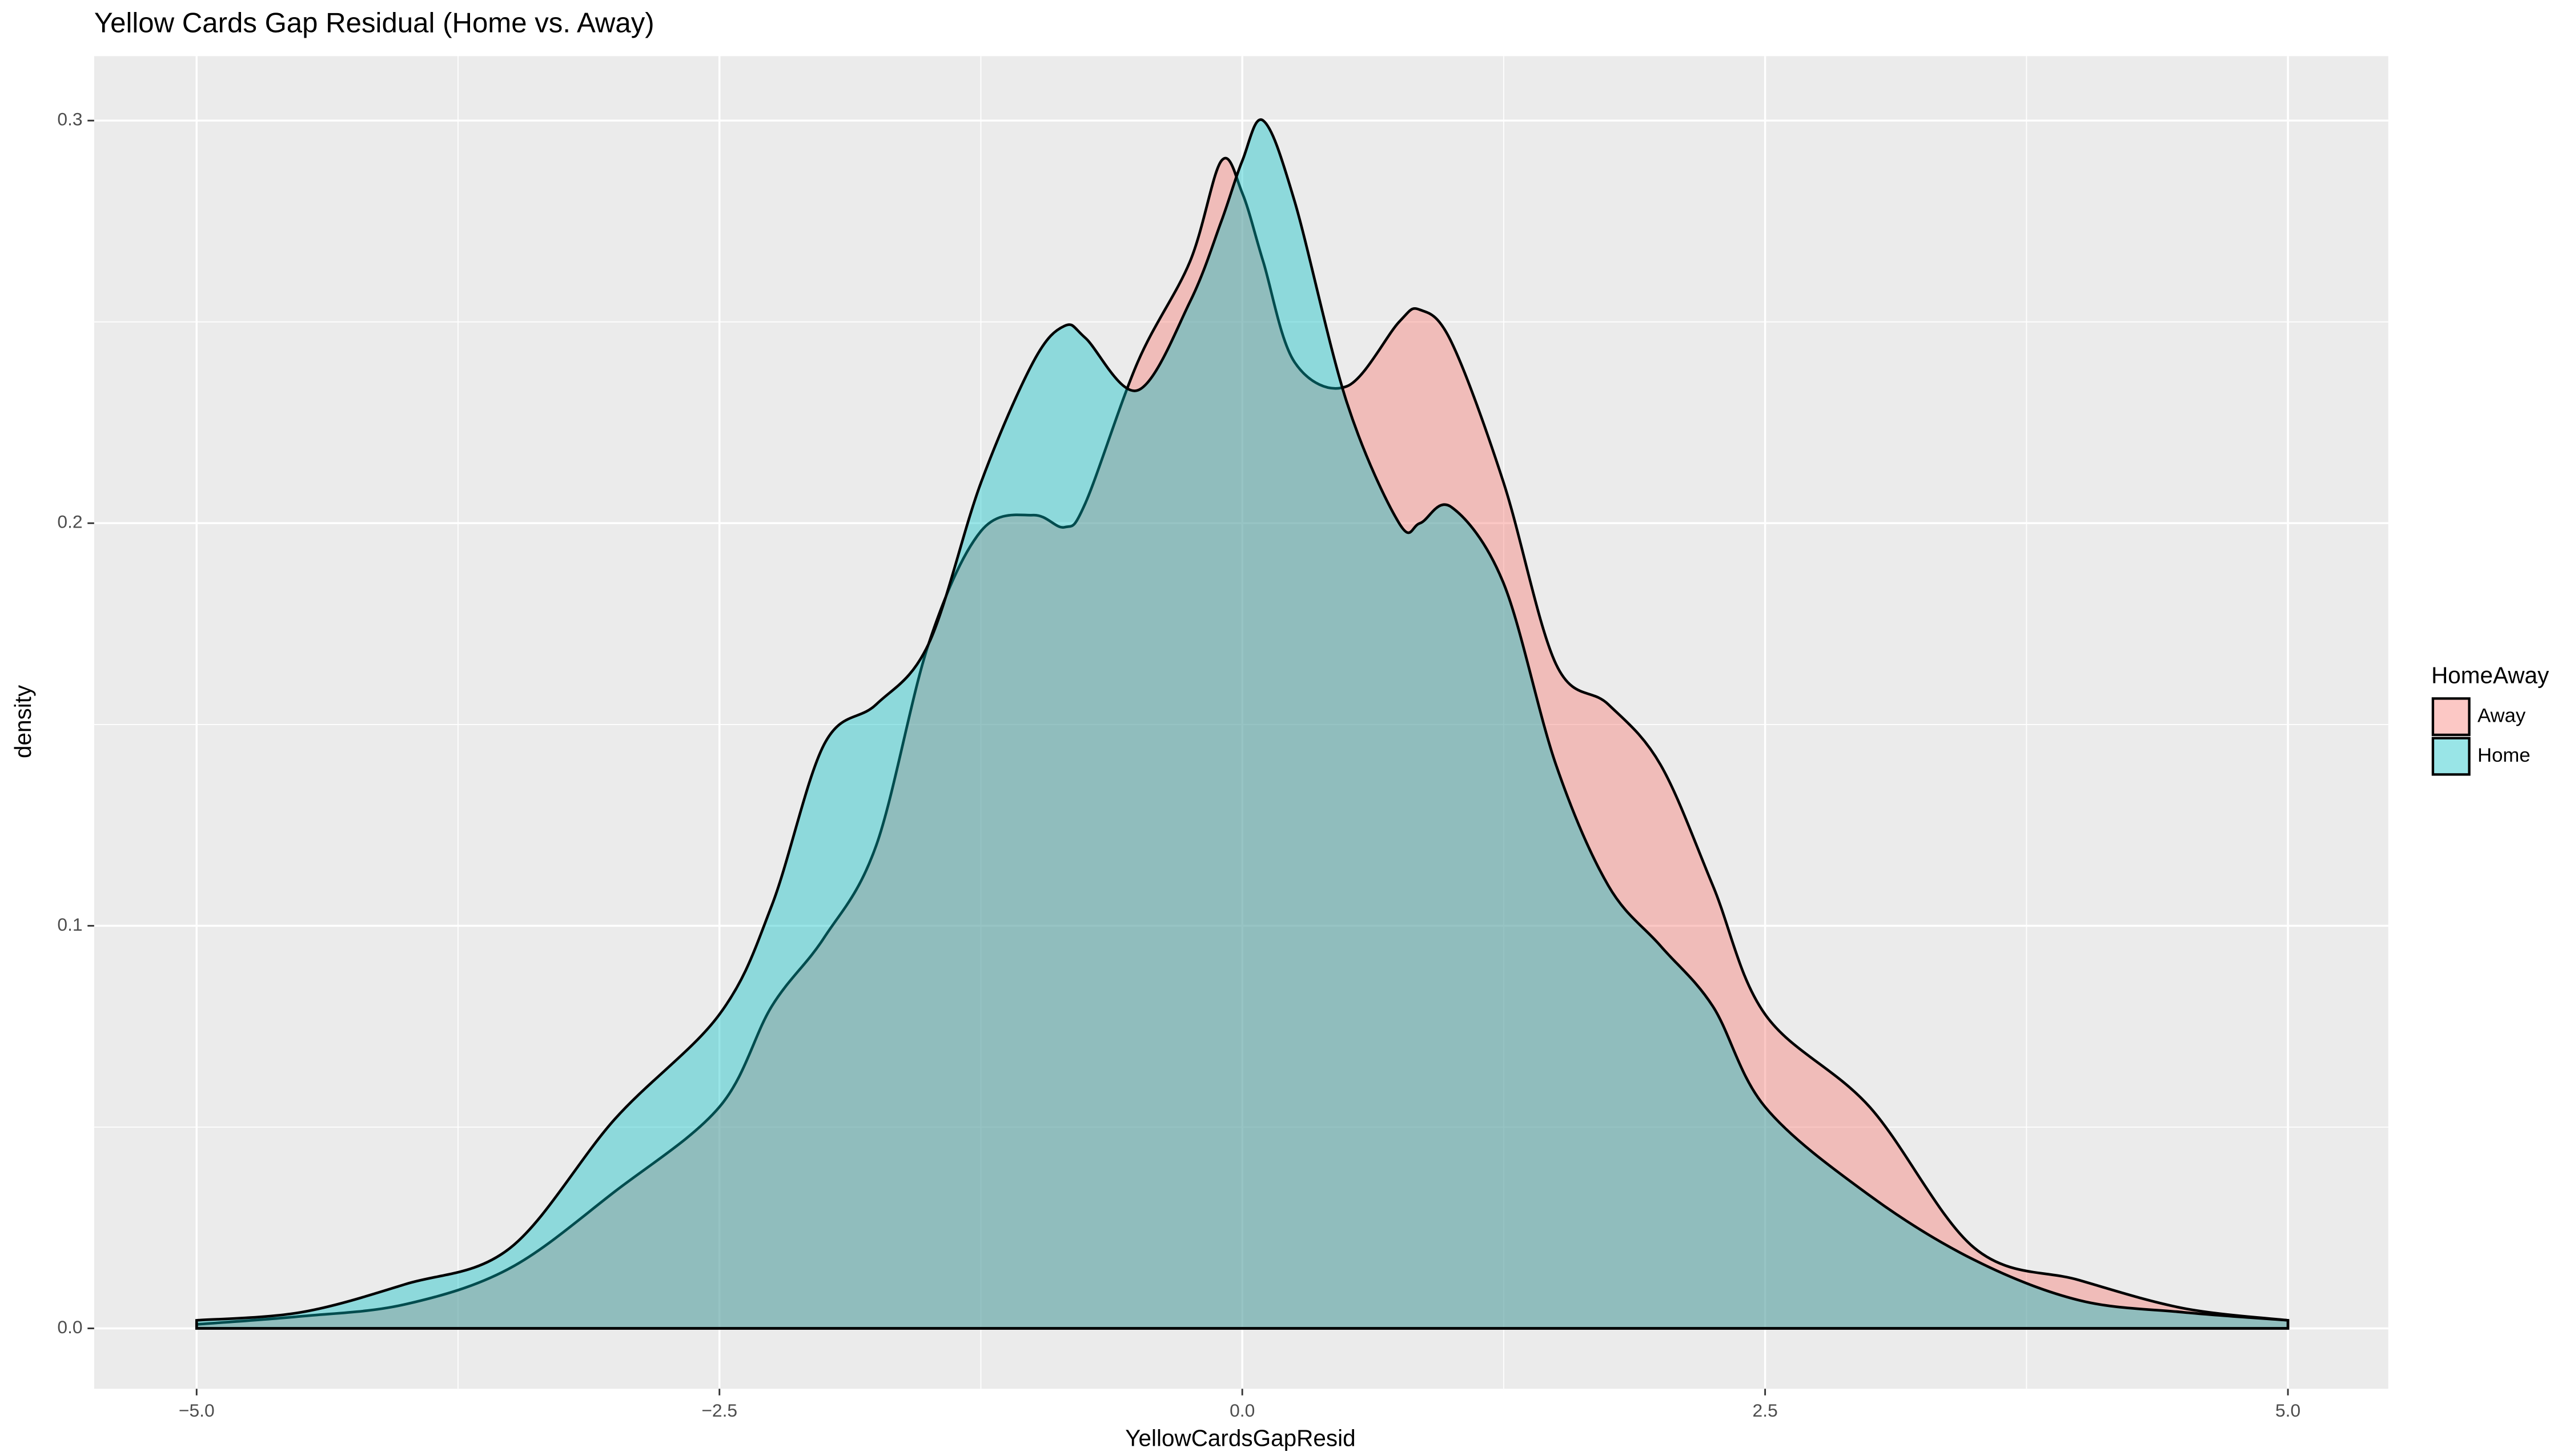  What do you see at coordinates (2501, 715) in the screenshot?
I see `legend-label: Away` at bounding box center [2501, 715].